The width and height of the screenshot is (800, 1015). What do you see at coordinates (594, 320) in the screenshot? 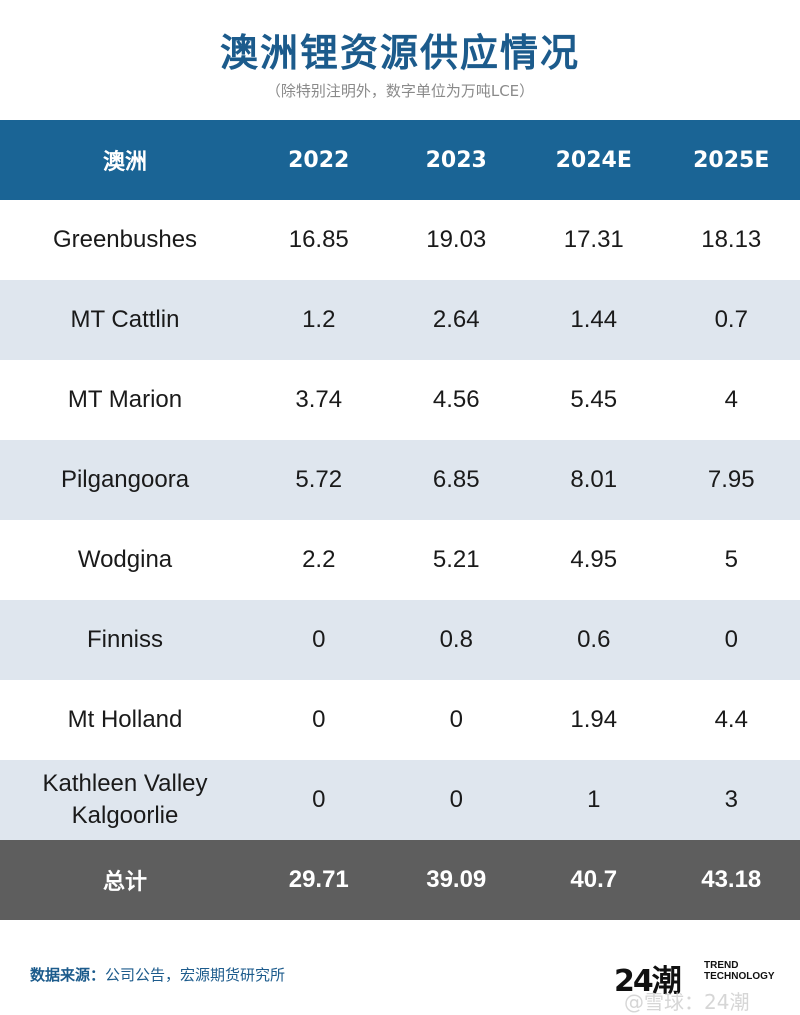
I see `value-2024e: 1.44` at bounding box center [594, 320].